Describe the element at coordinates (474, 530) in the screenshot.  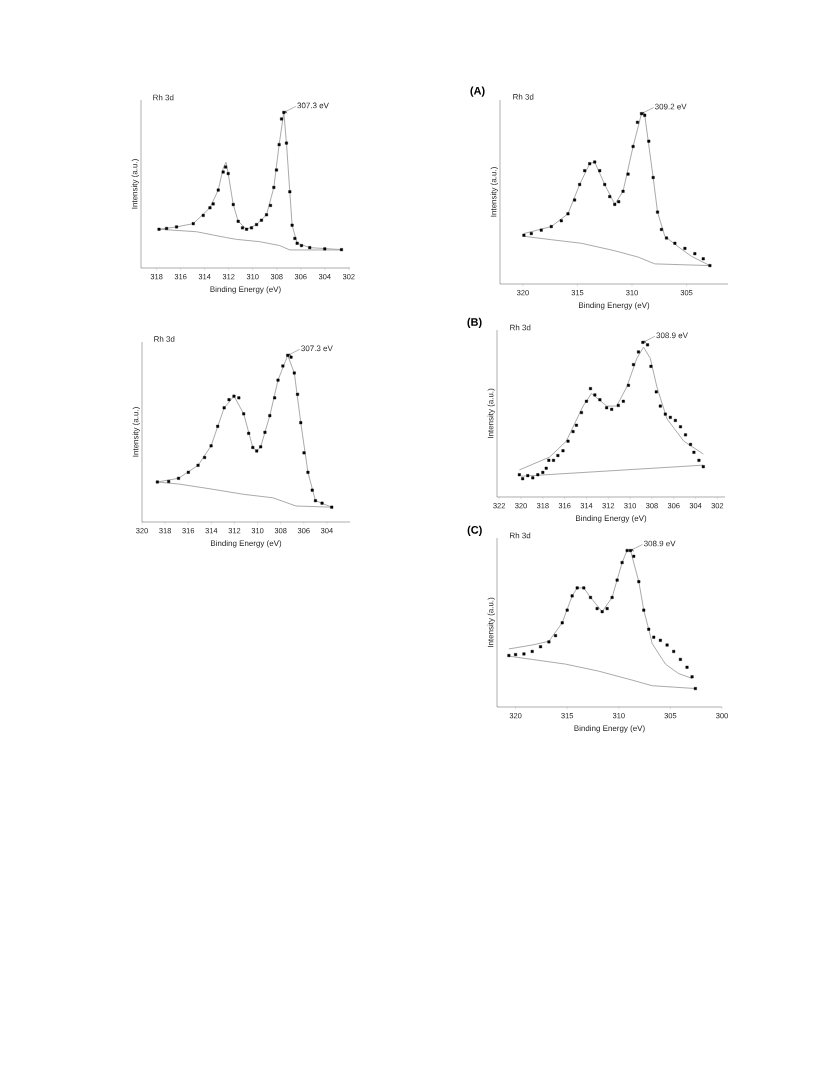
I see `chart-title: (C)` at that location.